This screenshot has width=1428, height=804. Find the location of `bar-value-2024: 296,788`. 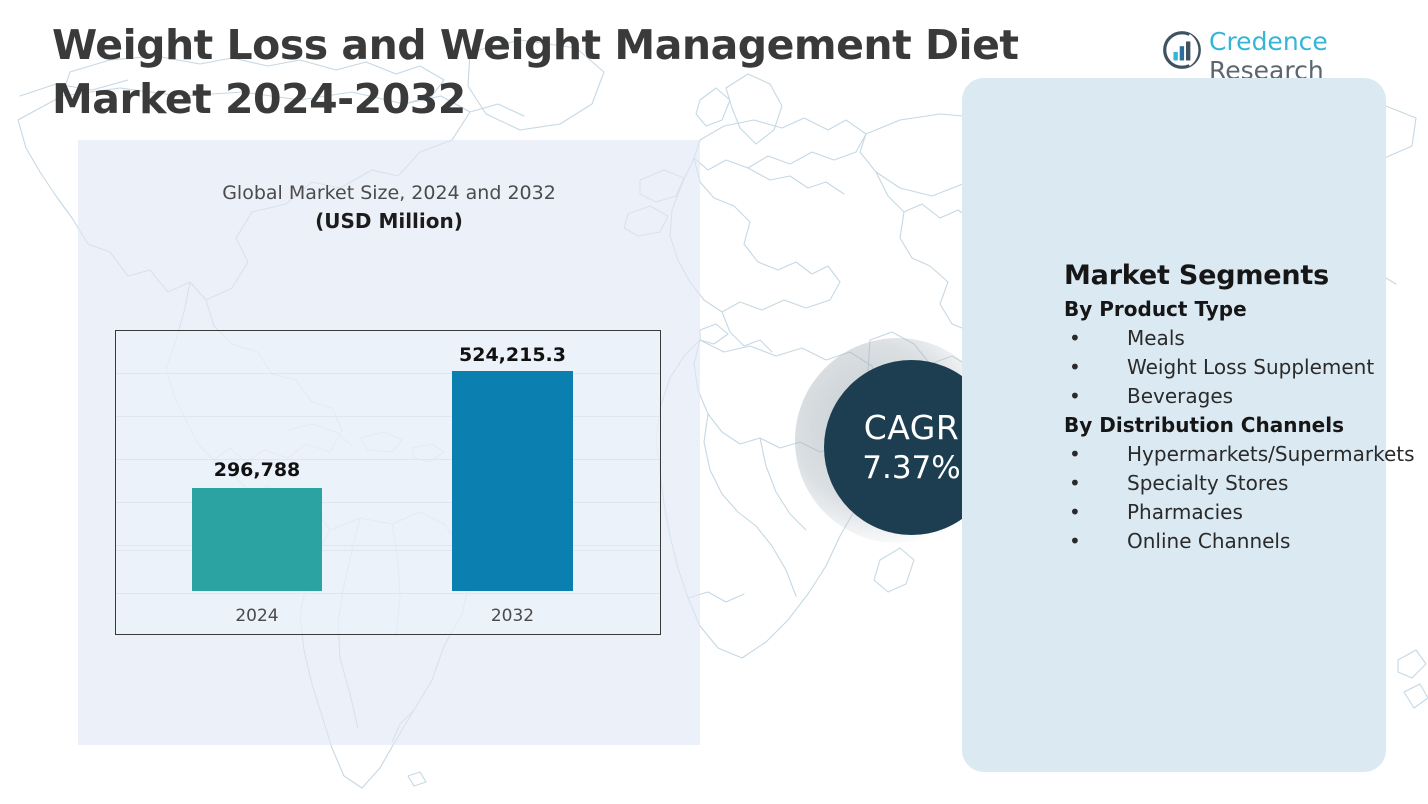

bar-value-2024: 296,788 is located at coordinates (257, 470).